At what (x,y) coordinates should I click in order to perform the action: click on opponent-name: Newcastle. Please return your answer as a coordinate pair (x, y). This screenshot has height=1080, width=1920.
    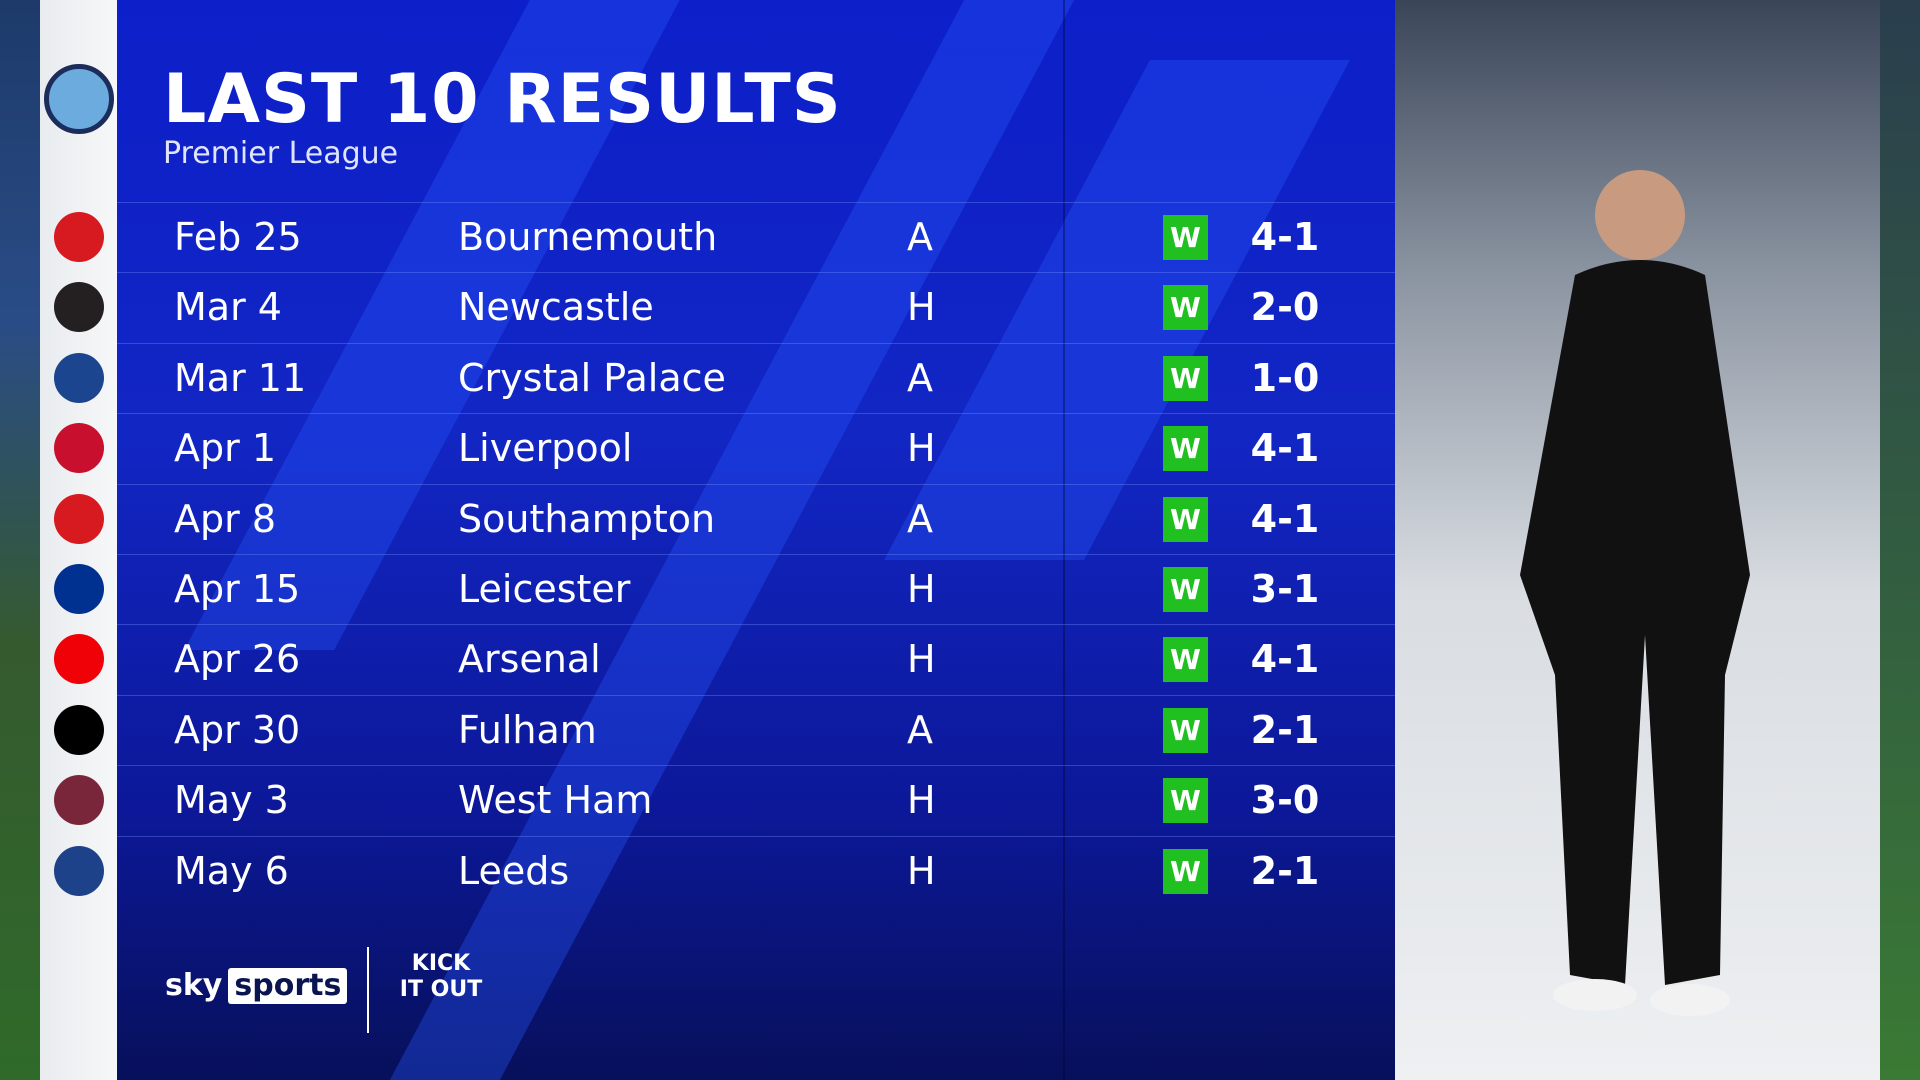
    Looking at the image, I should click on (556, 307).